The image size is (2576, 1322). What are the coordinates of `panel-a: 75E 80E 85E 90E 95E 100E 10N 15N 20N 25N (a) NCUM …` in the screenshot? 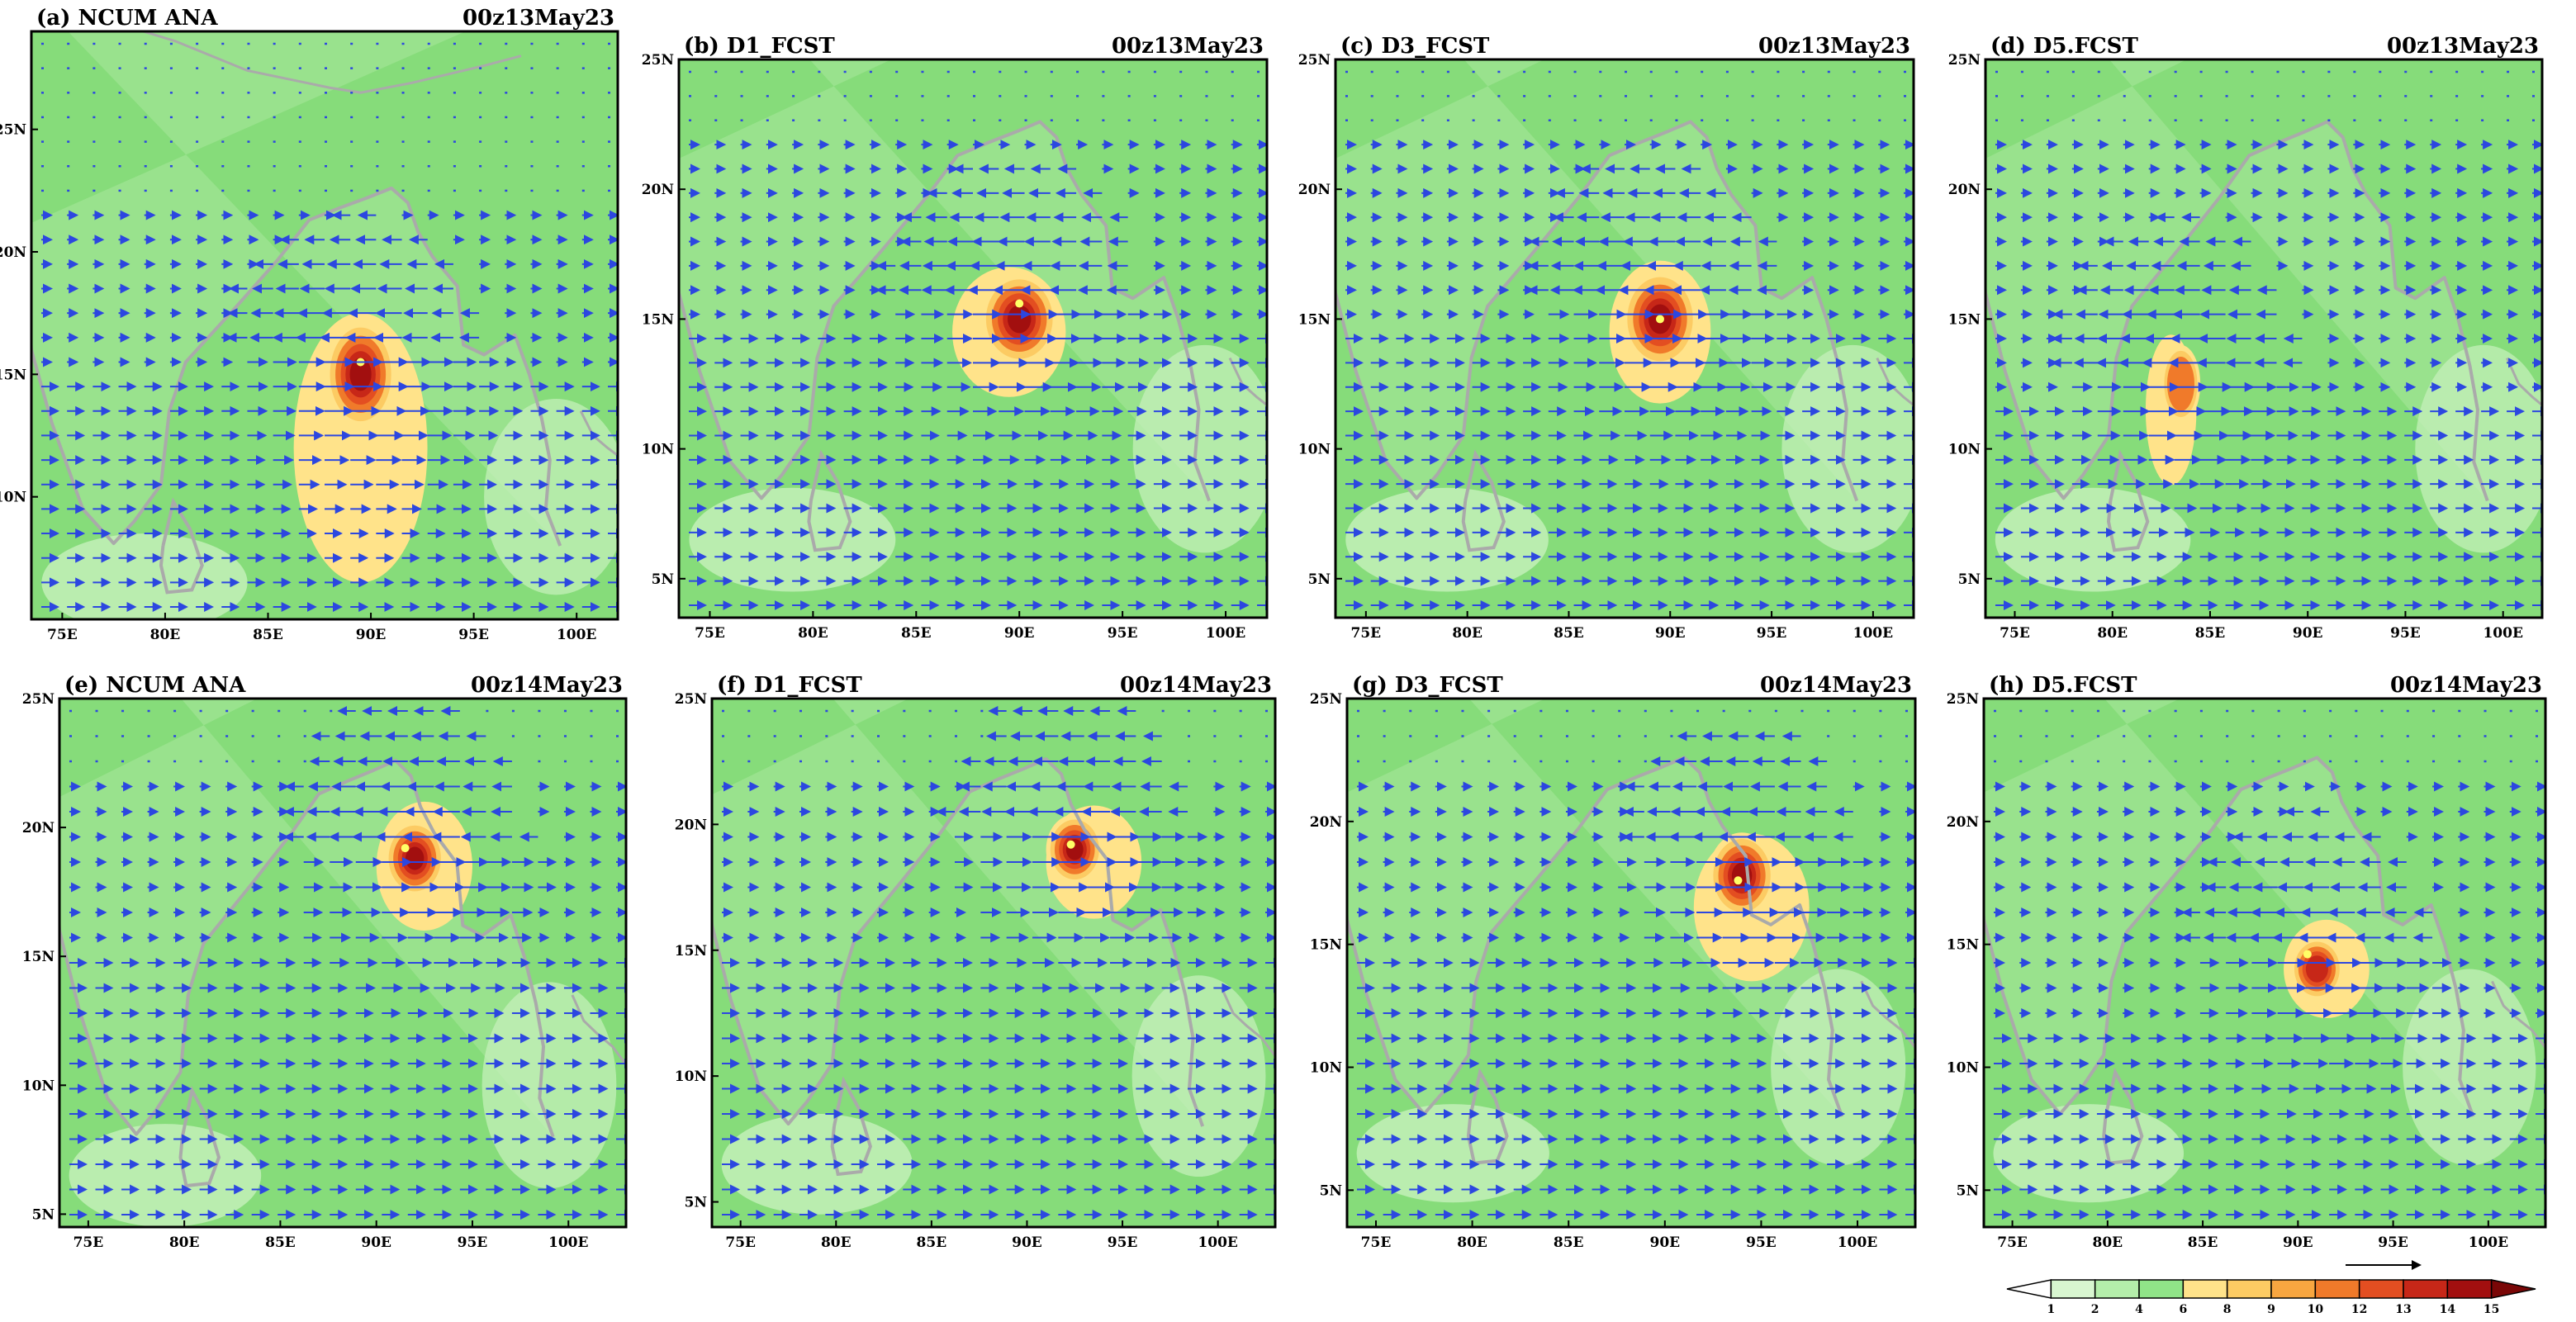 It's located at (309, 324).